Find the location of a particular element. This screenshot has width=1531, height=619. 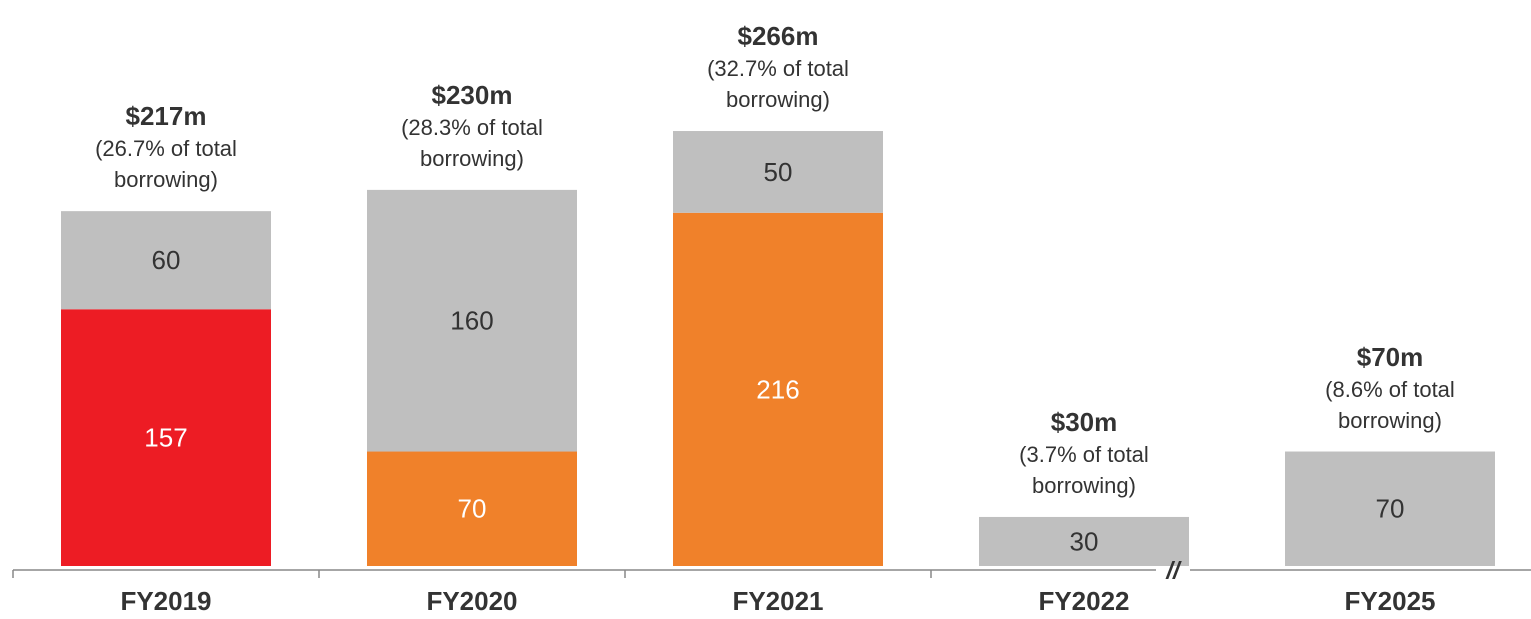

total-label: $230m is located at coordinates (472, 94).